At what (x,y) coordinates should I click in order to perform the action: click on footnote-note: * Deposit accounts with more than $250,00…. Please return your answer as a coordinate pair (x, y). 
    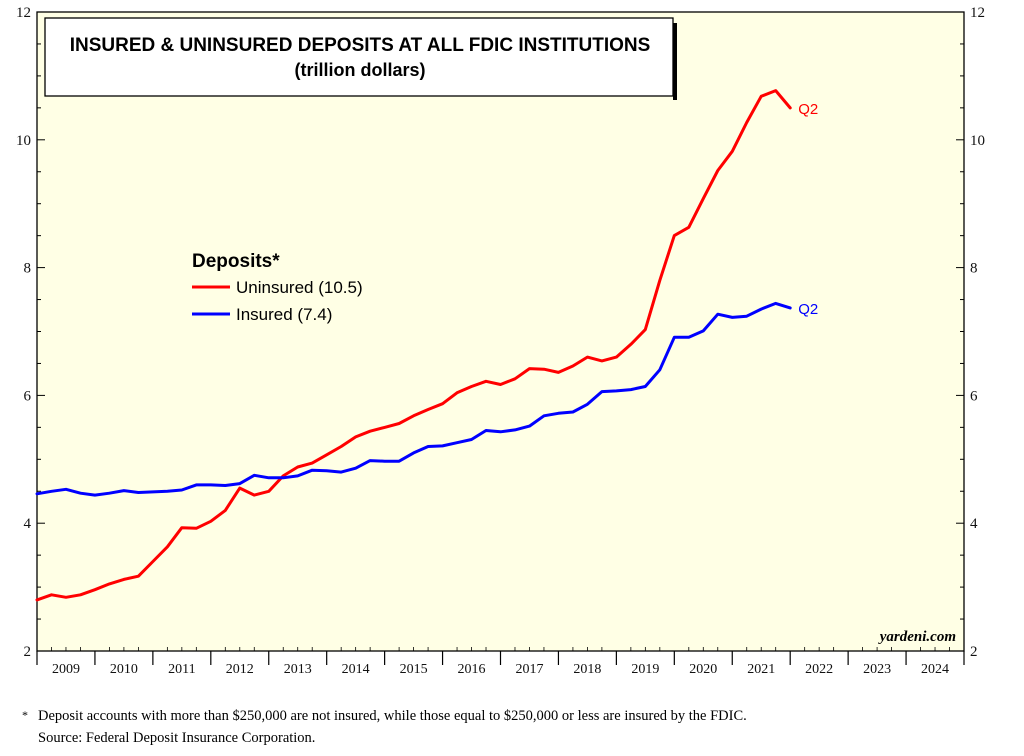
    Looking at the image, I should click on (384, 716).